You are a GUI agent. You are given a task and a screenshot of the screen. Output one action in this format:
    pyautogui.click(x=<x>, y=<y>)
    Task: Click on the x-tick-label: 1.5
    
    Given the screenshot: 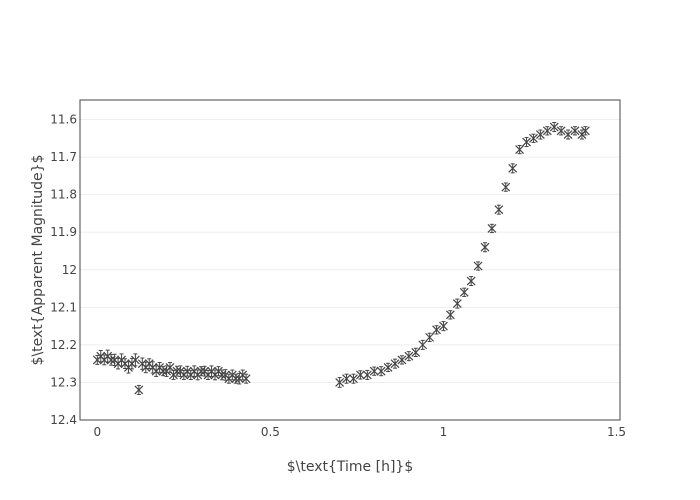 What is the action you would take?
    pyautogui.click(x=616, y=432)
    